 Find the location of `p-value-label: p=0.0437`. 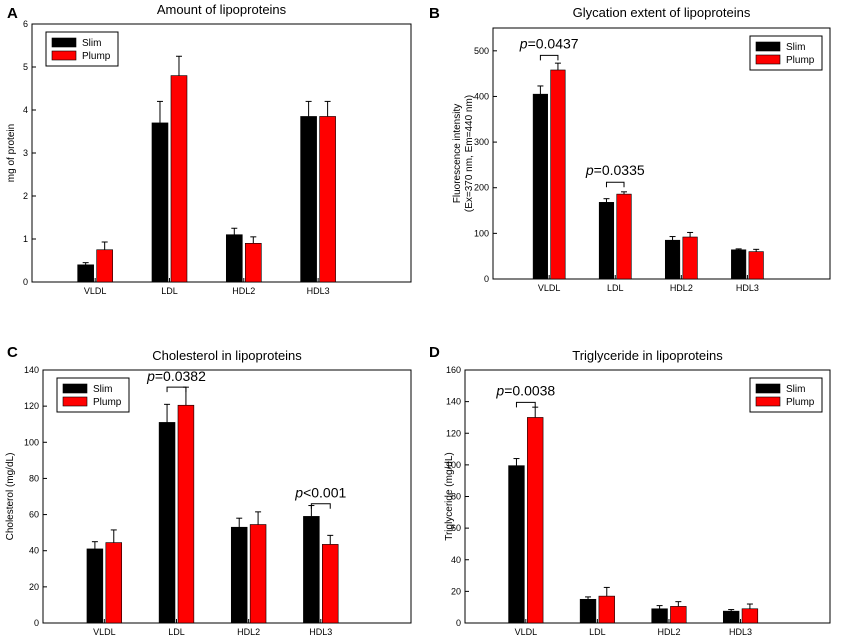

p-value-label: p=0.0437 is located at coordinates (549, 44).